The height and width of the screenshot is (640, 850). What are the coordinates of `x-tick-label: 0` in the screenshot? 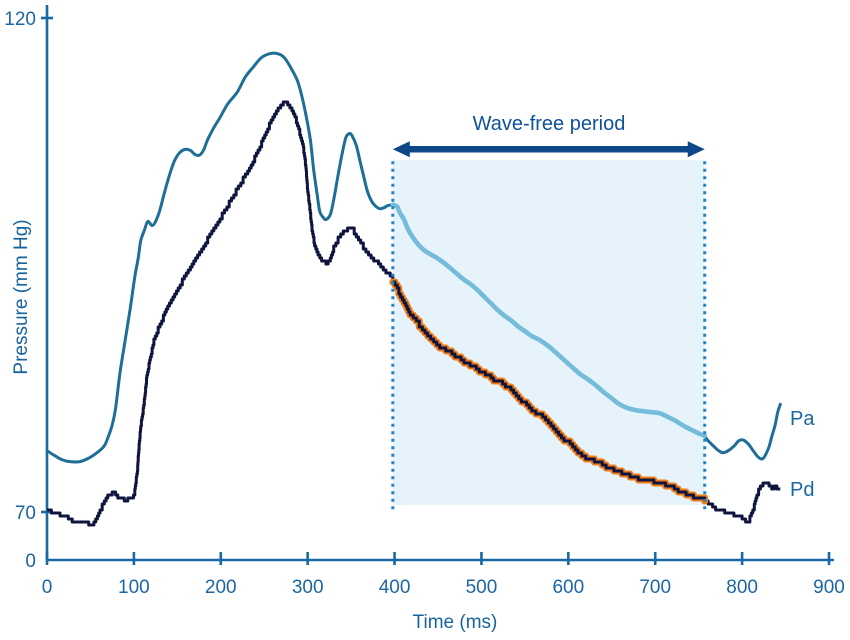 It's located at (47, 587).